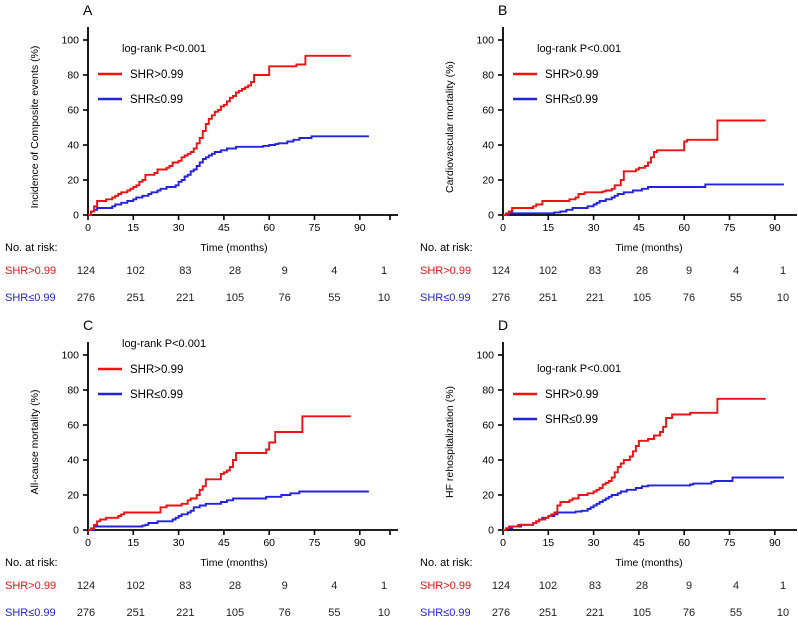 The height and width of the screenshot is (631, 798). Describe the element at coordinates (548, 586) in the screenshot. I see `risk-count: 102` at that location.